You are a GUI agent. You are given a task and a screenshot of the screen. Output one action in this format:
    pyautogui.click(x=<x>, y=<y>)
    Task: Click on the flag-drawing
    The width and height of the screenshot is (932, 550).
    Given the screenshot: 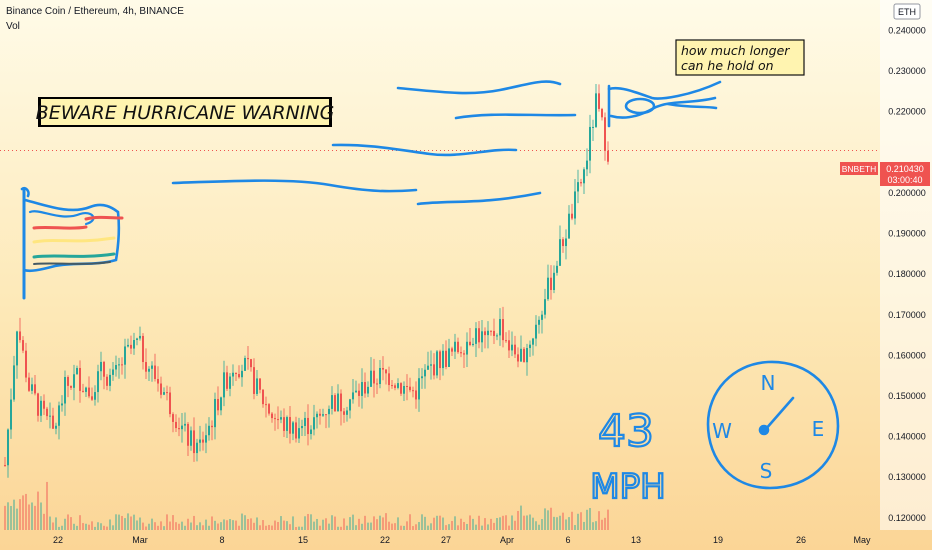 What is the action you would take?
    pyautogui.click(x=72, y=243)
    